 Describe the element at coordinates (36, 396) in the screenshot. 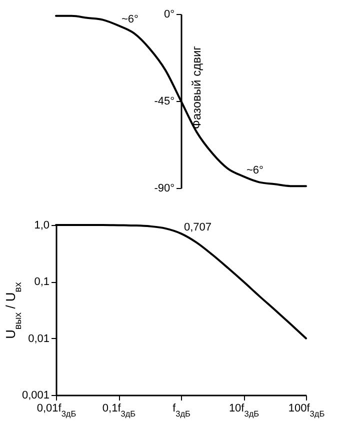

I see `y-tick-label: 0,001` at that location.